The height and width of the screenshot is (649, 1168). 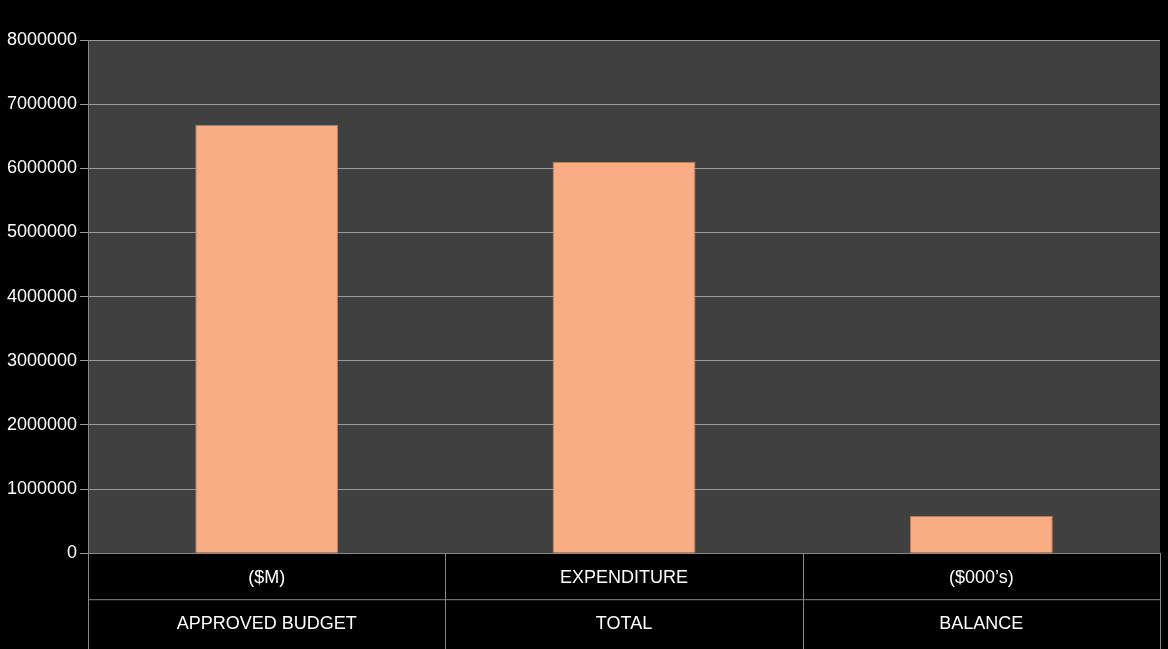 I want to click on y-tick-label: 3000000, so click(x=42, y=359).